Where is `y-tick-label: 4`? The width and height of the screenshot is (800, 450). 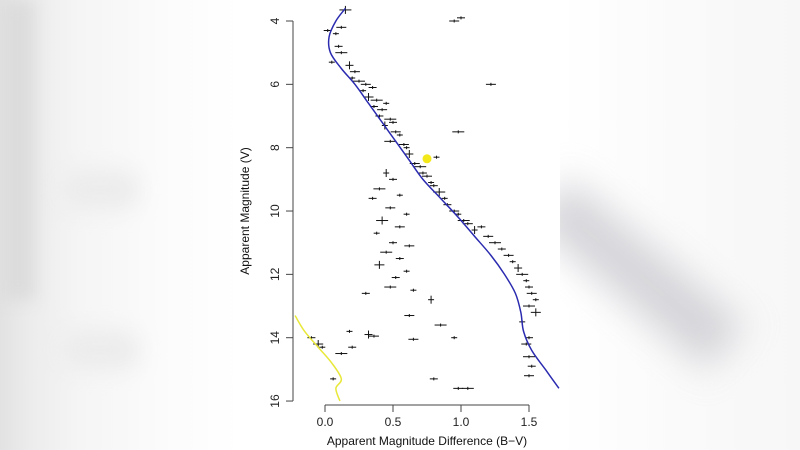 y-tick-label: 4 is located at coordinates (275, 20).